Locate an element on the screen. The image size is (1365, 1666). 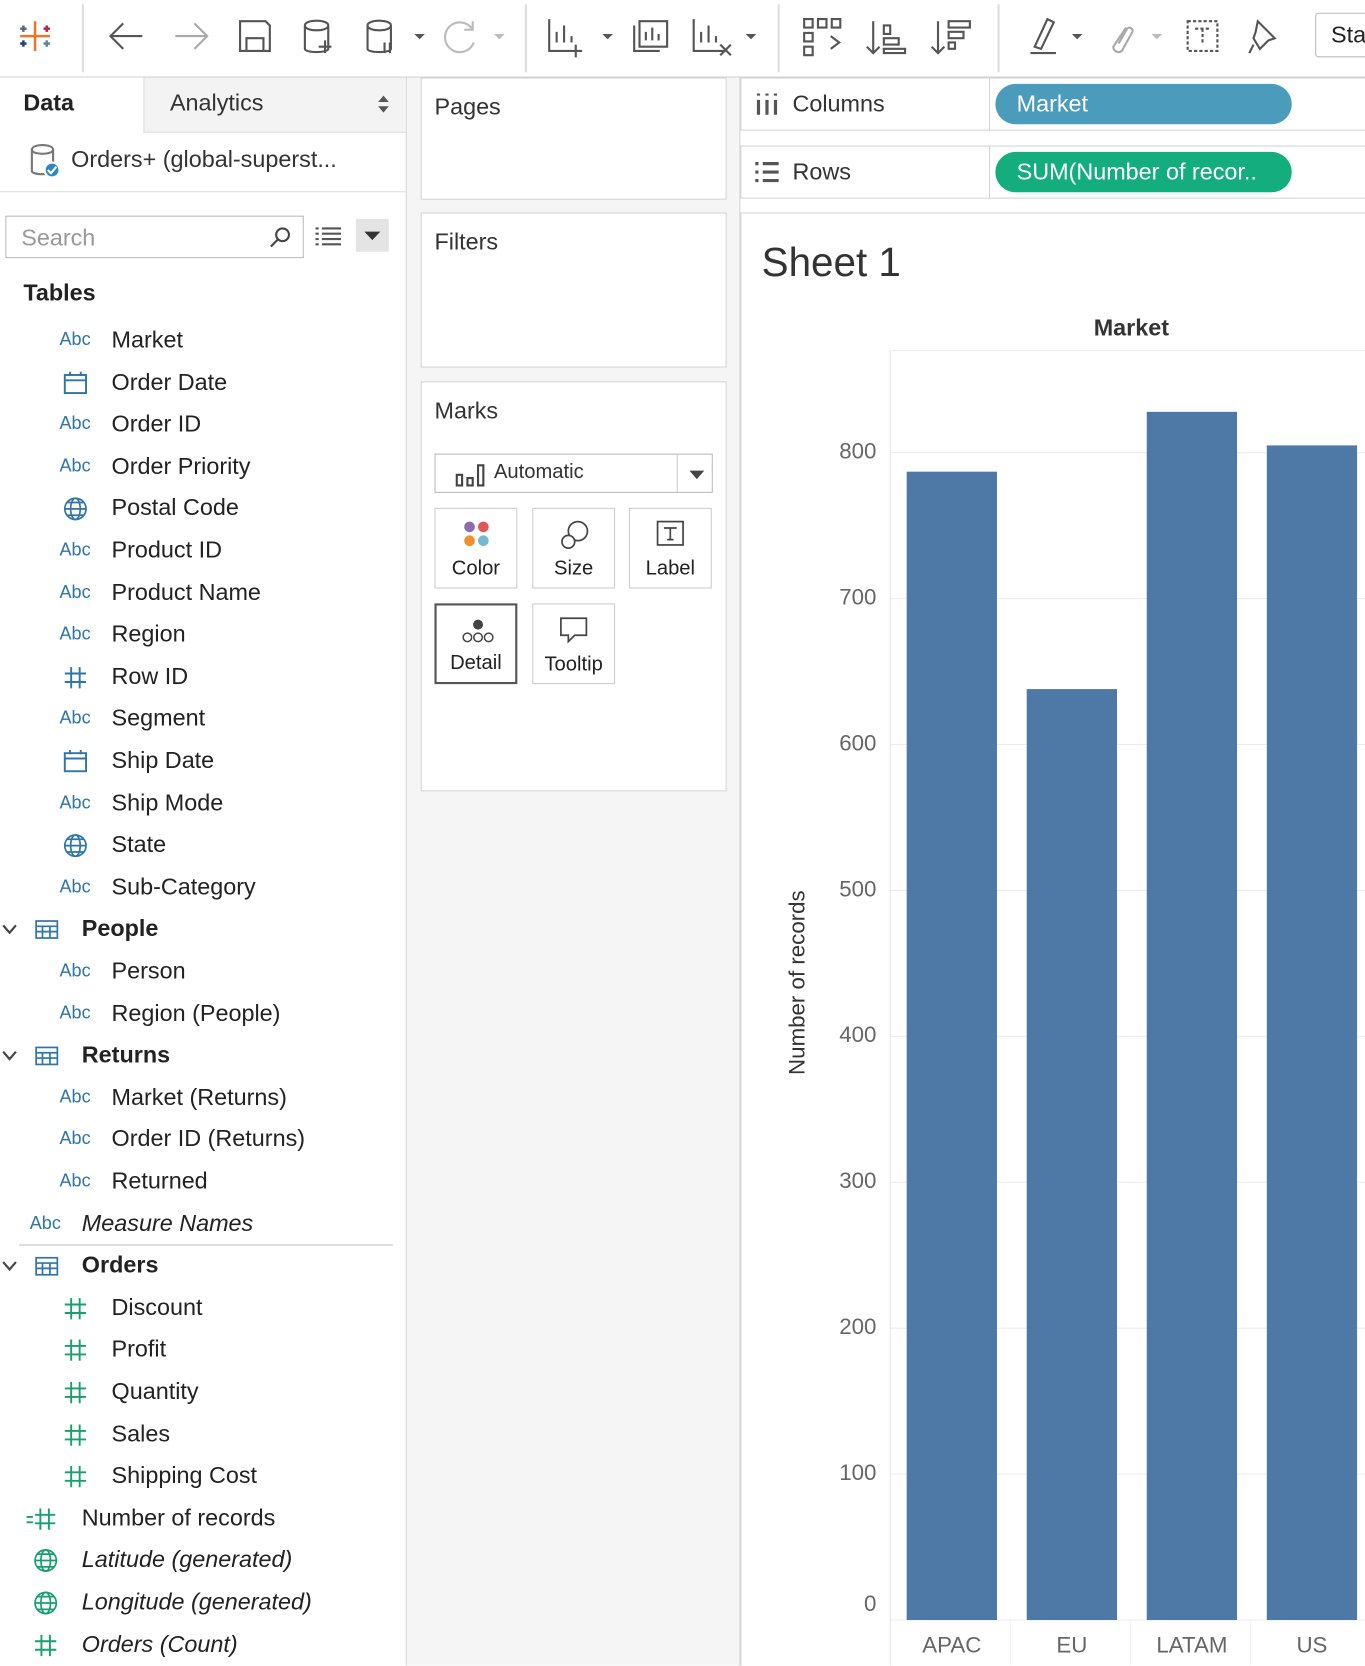
forward-button is located at coordinates (192, 36).